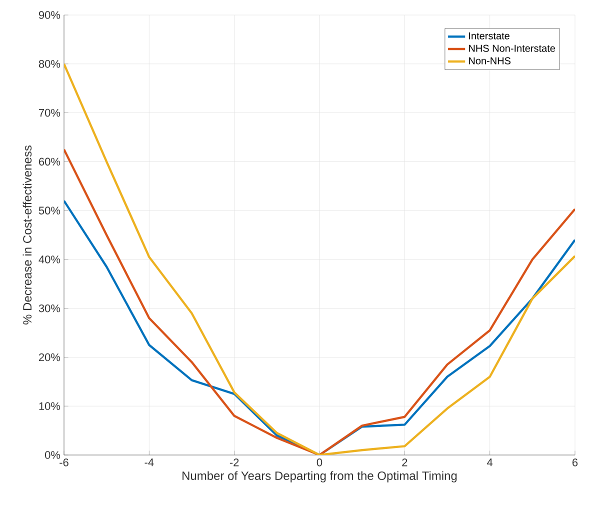 The width and height of the screenshot is (597, 512). I want to click on x-tick-label: -4, so click(149, 462).